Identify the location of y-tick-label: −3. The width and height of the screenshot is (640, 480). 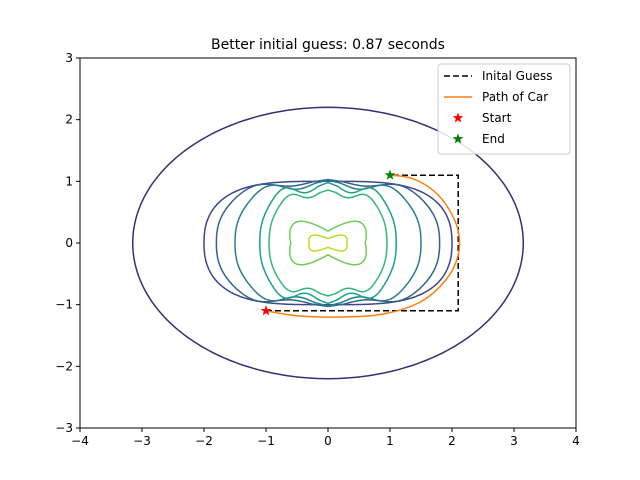
(64, 428).